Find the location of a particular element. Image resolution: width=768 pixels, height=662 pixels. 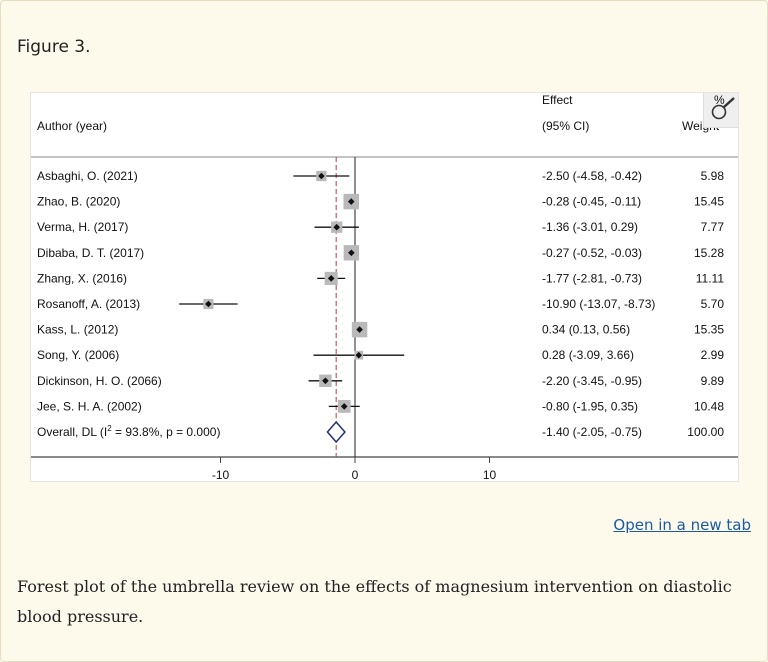

open-in-new-tab-link: Open in a new tab is located at coordinates (682, 525).